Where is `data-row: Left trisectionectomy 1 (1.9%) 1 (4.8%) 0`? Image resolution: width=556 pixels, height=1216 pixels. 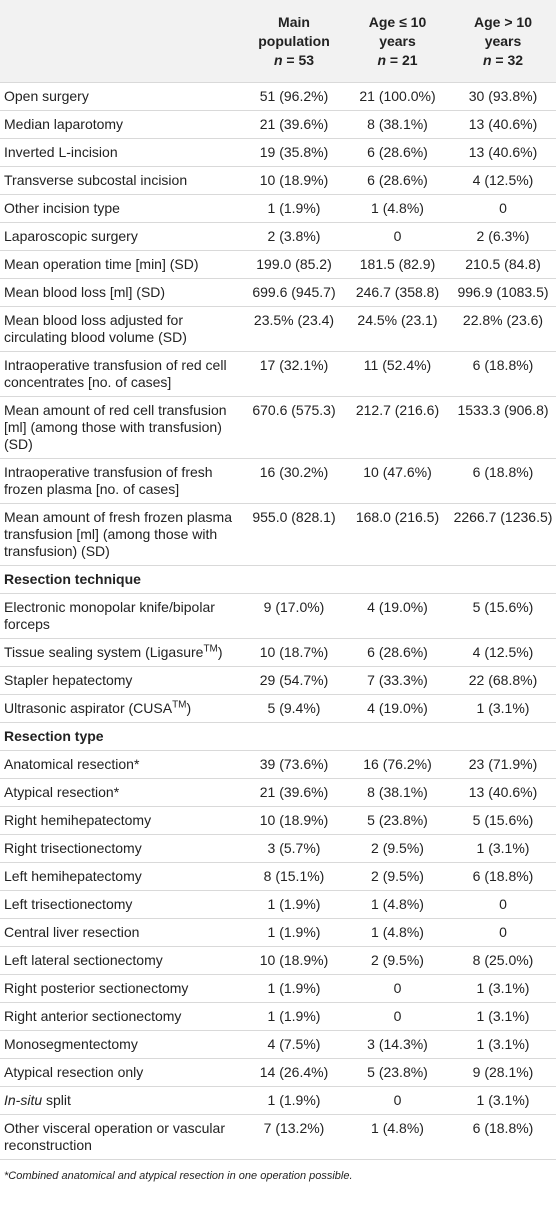 data-row: Left trisectionectomy 1 (1.9%) 1 (4.8%) 0 is located at coordinates (278, 904).